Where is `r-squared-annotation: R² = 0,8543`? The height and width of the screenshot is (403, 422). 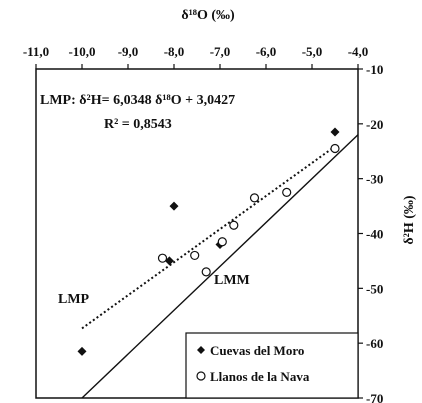 r-squared-annotation: R² = 0,8543 is located at coordinates (138, 124).